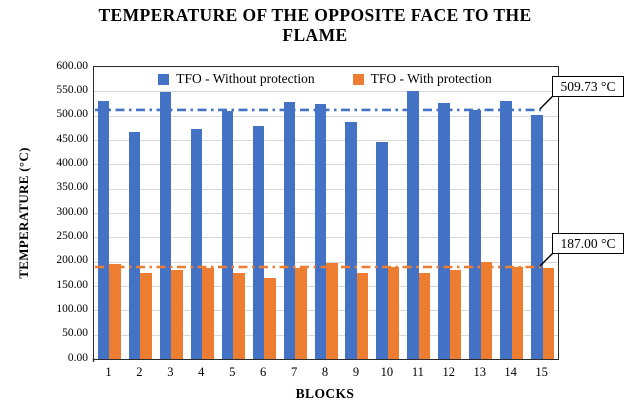 The width and height of the screenshot is (630, 412). What do you see at coordinates (72, 235) in the screenshot?
I see `y-axis-tick-label: 250.00` at bounding box center [72, 235].